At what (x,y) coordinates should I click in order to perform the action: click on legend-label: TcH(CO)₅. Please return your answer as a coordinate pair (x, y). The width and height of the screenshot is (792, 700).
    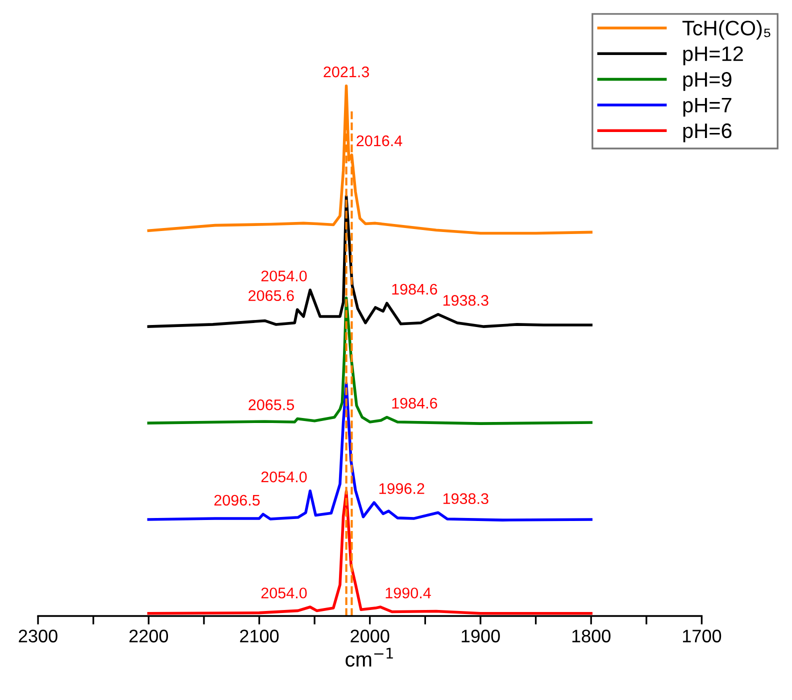
    Looking at the image, I should click on (726, 30).